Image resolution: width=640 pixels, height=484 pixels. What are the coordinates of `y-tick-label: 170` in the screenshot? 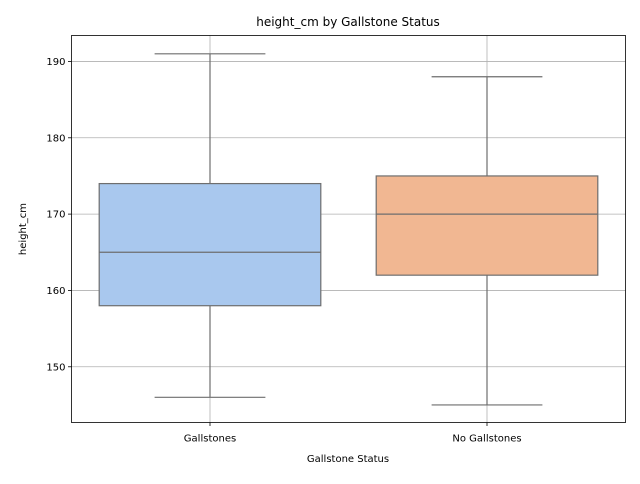 It's located at (55, 215).